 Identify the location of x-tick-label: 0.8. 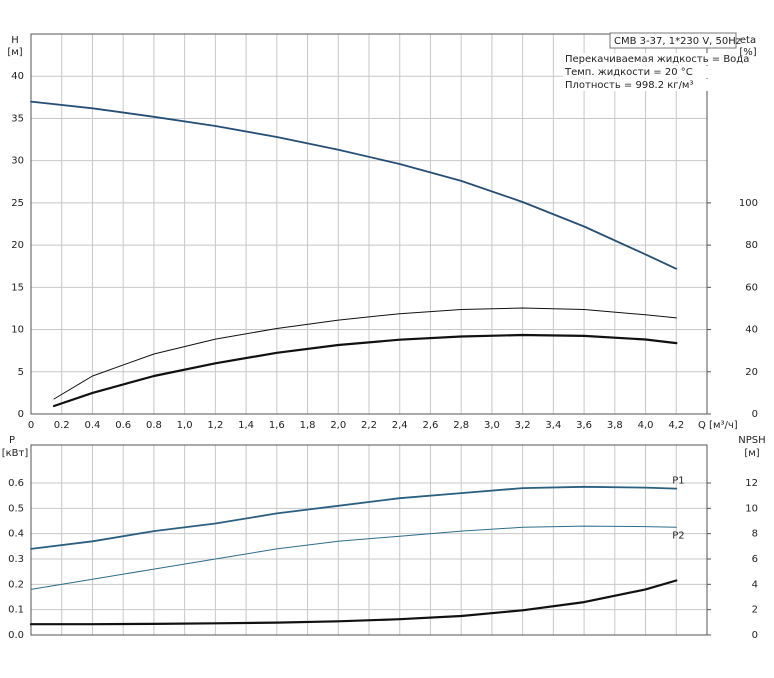
(154, 425).